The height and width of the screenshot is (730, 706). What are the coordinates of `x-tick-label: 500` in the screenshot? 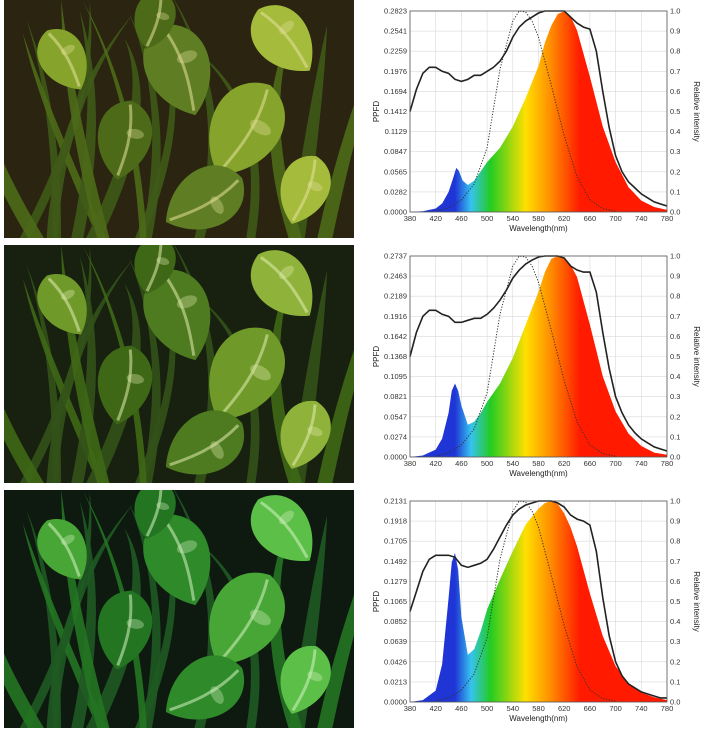 It's located at (487, 463).